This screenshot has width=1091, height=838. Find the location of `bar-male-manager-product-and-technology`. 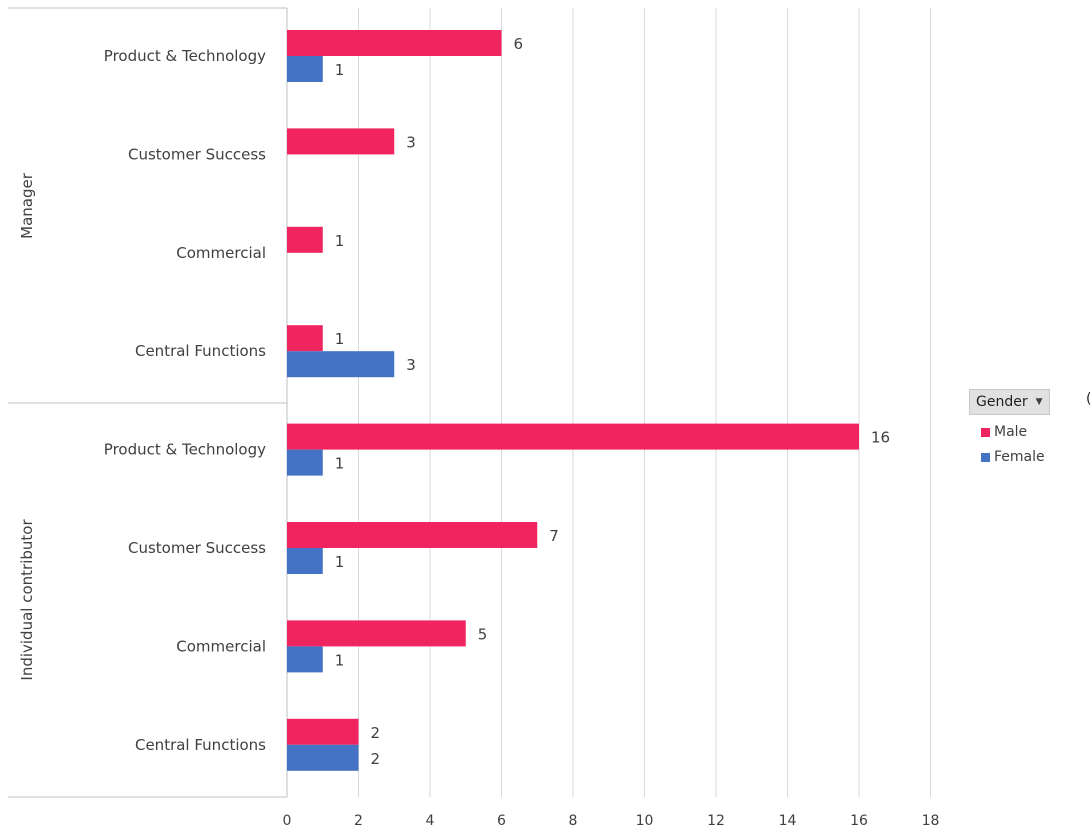

bar-male-manager-product-and-technology is located at coordinates (394, 43).